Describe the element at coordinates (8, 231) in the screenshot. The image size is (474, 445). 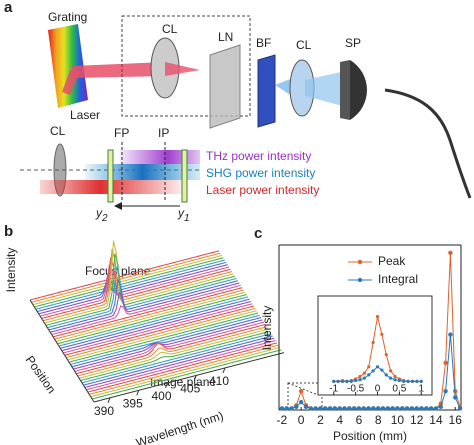
I see `panel-letter: b` at that location.